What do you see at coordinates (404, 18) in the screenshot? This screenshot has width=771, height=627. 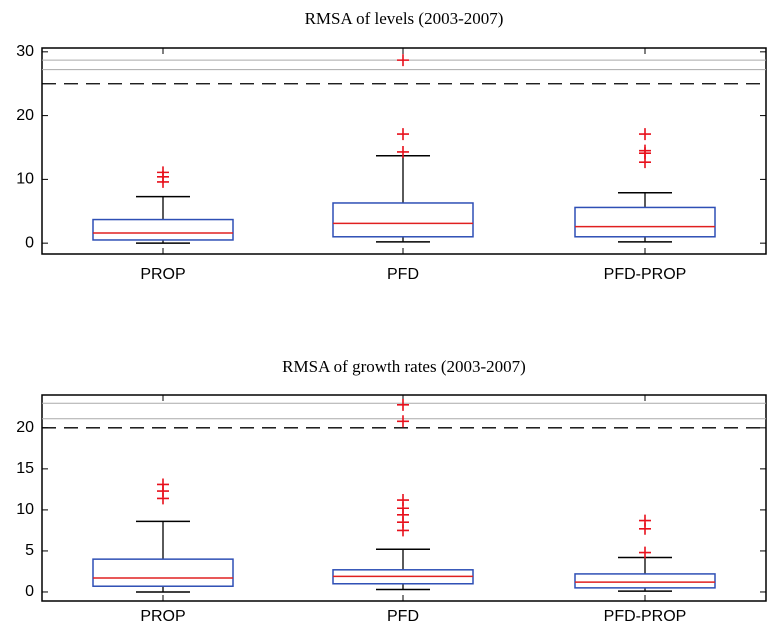 I see `chart-title: RMSA of levels (2003-2007)` at bounding box center [404, 18].